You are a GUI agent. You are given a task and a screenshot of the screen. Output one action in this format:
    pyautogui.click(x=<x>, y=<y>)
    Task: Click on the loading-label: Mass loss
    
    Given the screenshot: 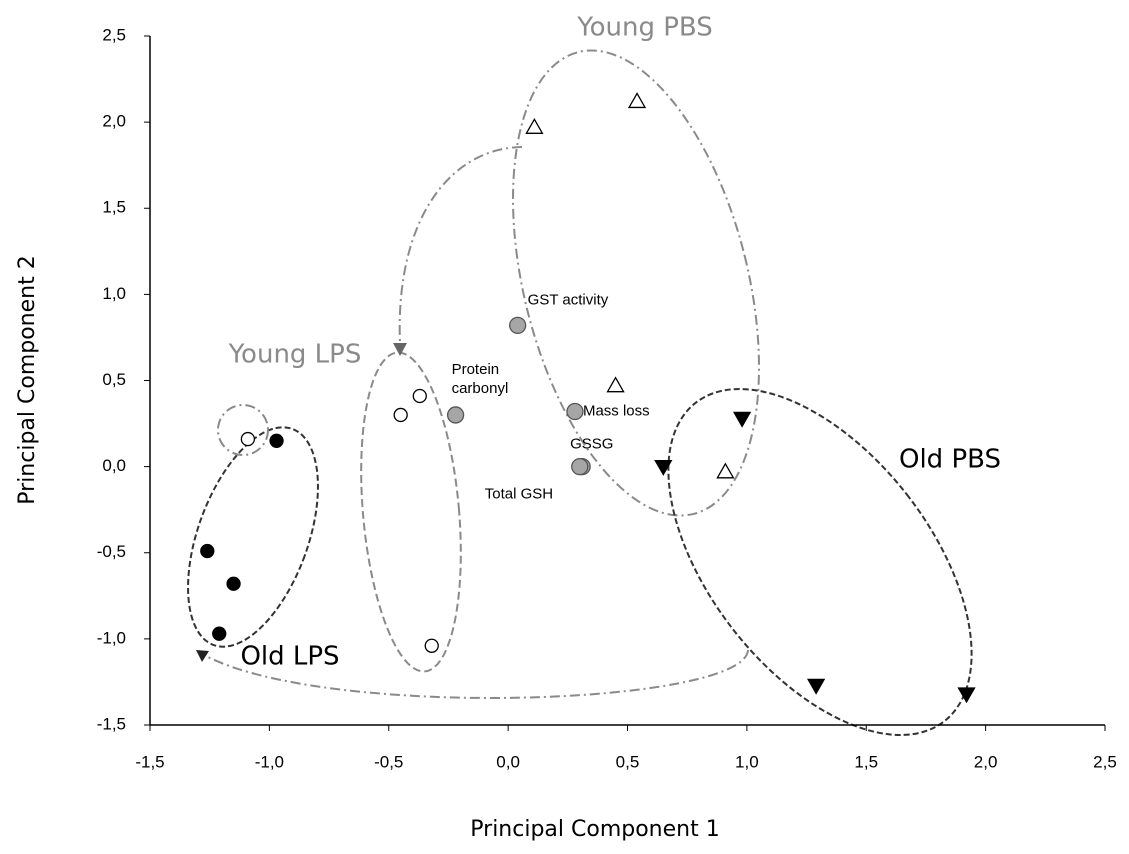 What is the action you would take?
    pyautogui.click(x=616, y=410)
    